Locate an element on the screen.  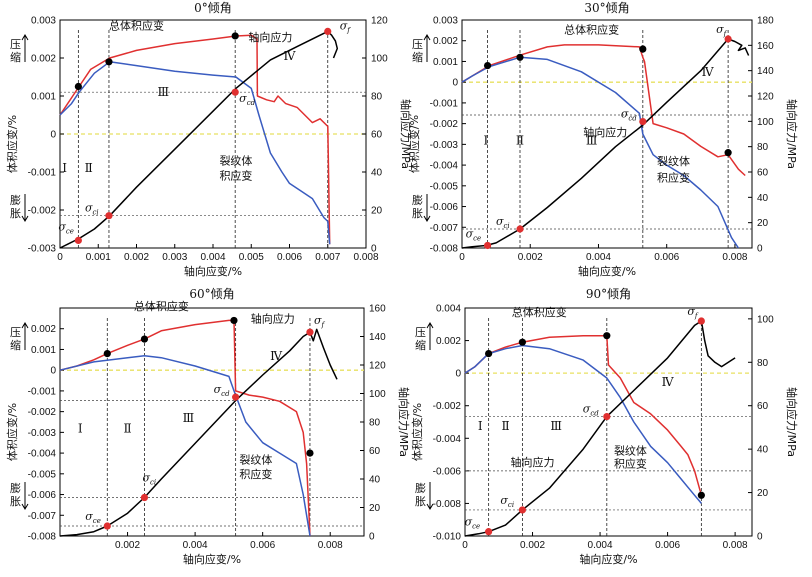
plot-frame is located at coordinates (607, 134).